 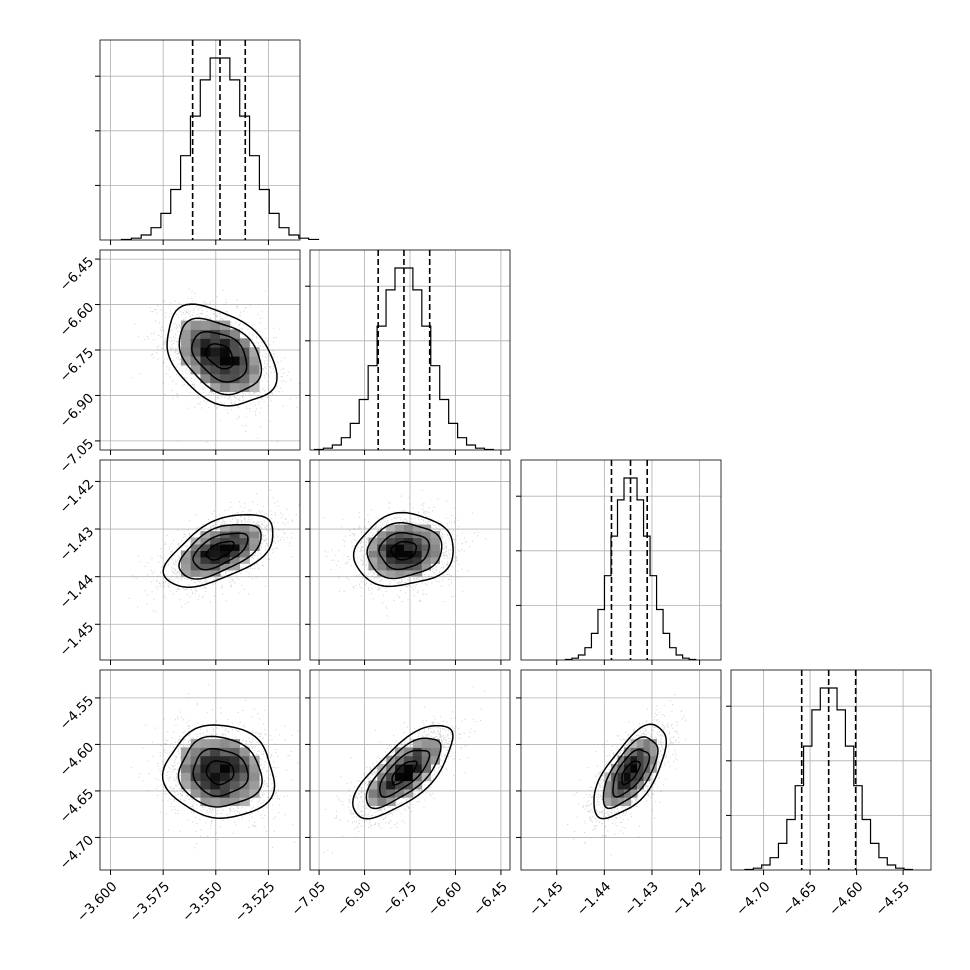 I want to click on y-tick-label: −1.42, so click(x=77, y=496).